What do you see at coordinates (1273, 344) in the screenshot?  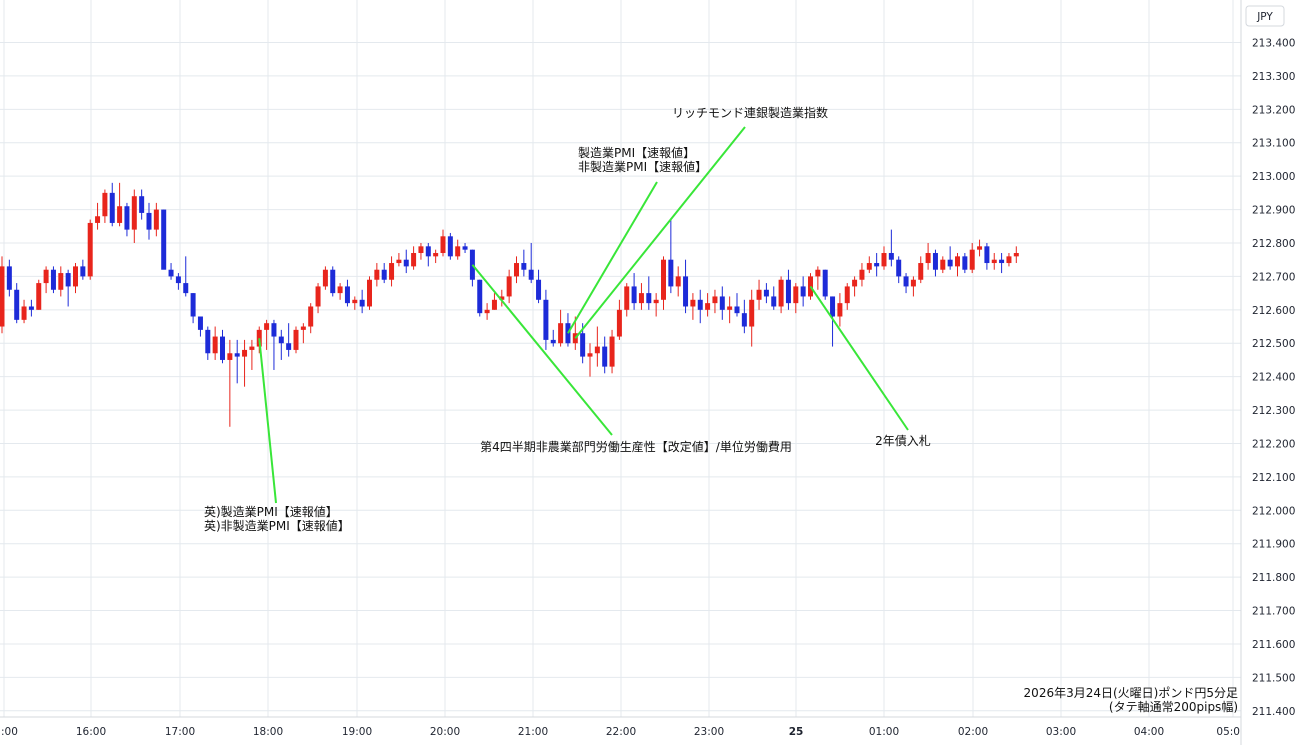 I see `y-tick-label: 212.500` at bounding box center [1273, 344].